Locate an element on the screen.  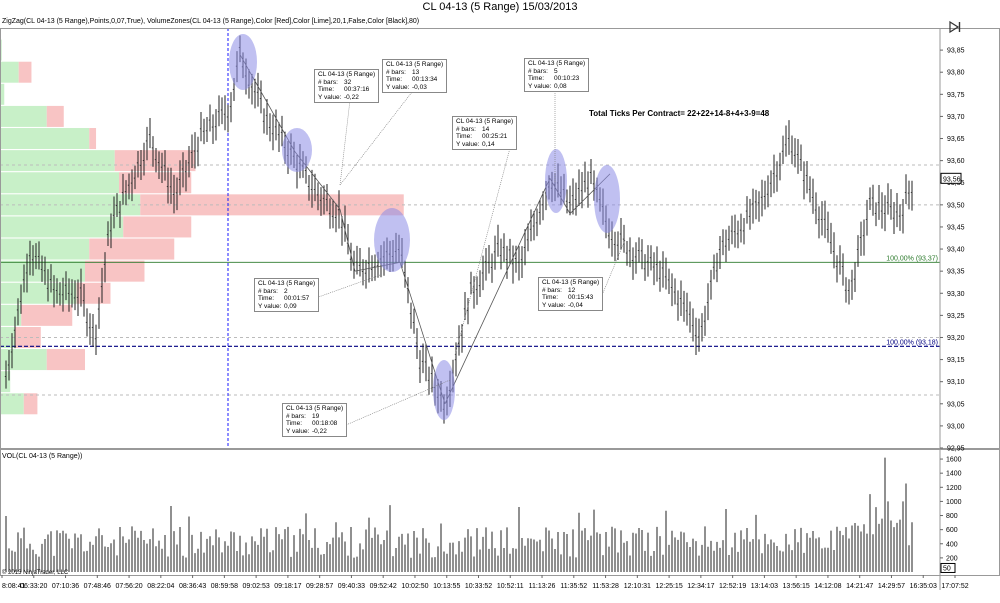
time-tick-label: 08:36:43 is located at coordinates (192, 586).